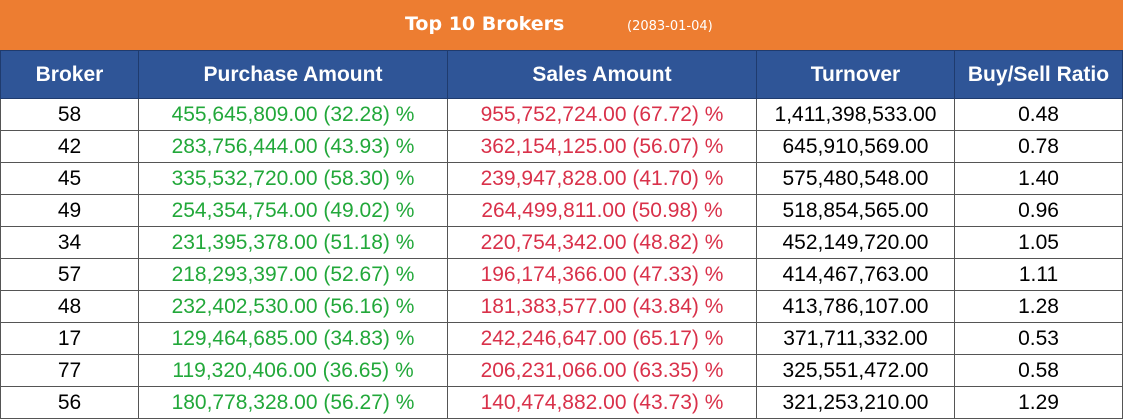 Image resolution: width=1123 pixels, height=420 pixels. I want to click on broker-cell: 17, so click(69, 338).